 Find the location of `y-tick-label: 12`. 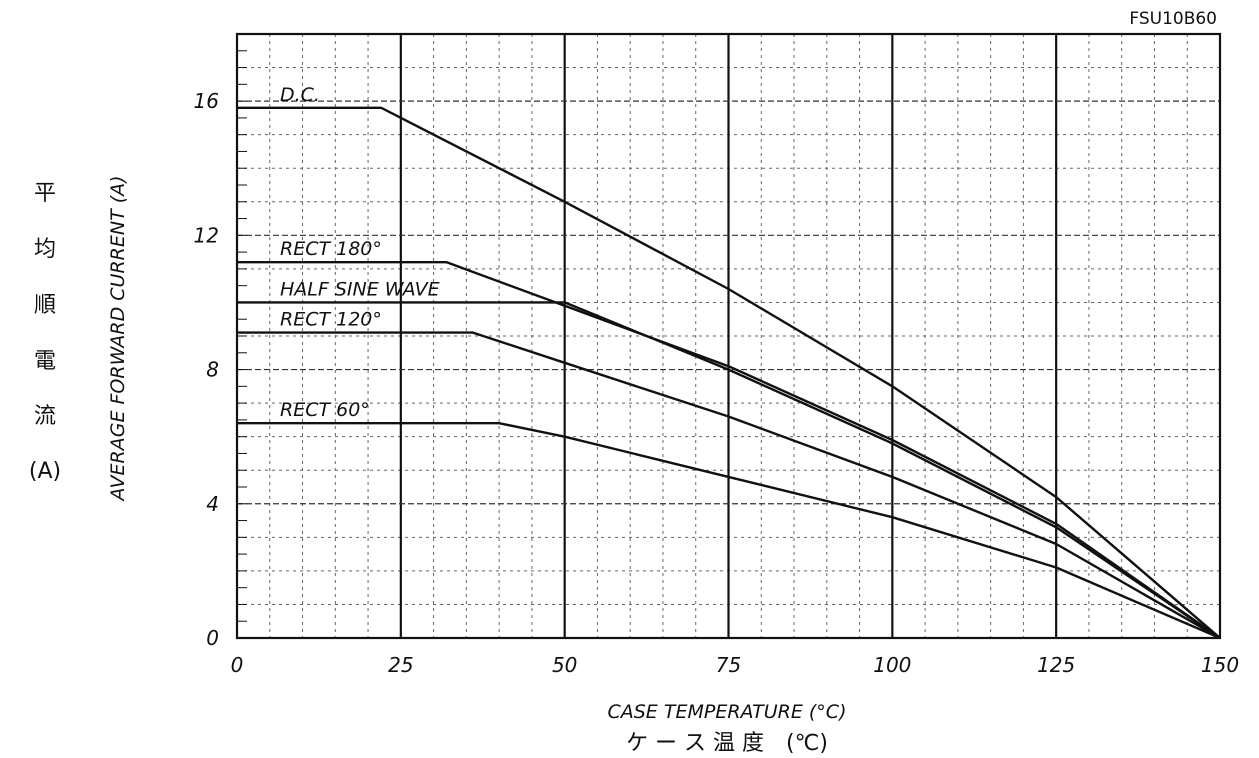

y-tick-label: 12 is located at coordinates (206, 235).